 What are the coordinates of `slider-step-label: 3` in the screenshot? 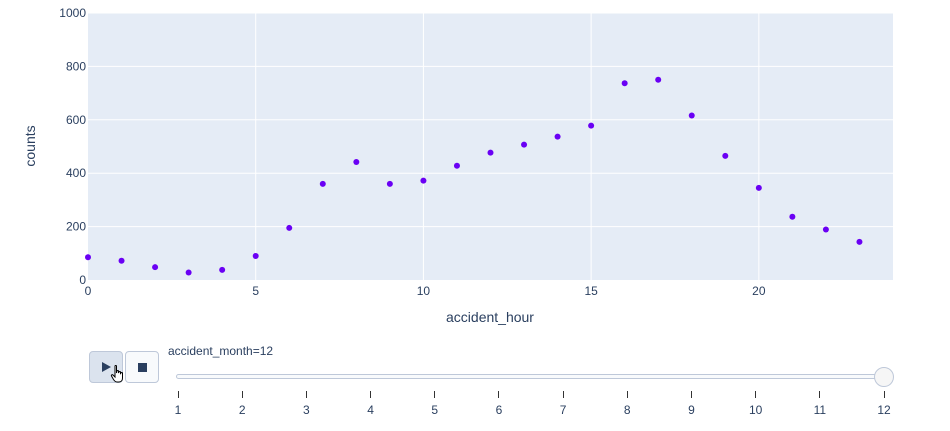 It's located at (306, 410).